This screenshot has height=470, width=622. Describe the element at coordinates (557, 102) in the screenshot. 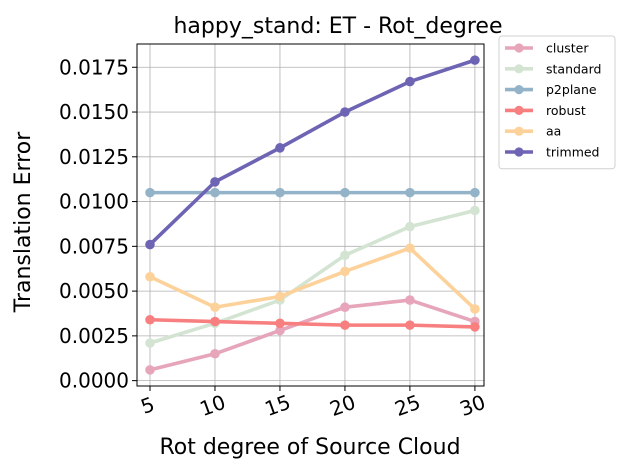

I see `legend: cluster standard p2plane robust aa trimmed` at that location.